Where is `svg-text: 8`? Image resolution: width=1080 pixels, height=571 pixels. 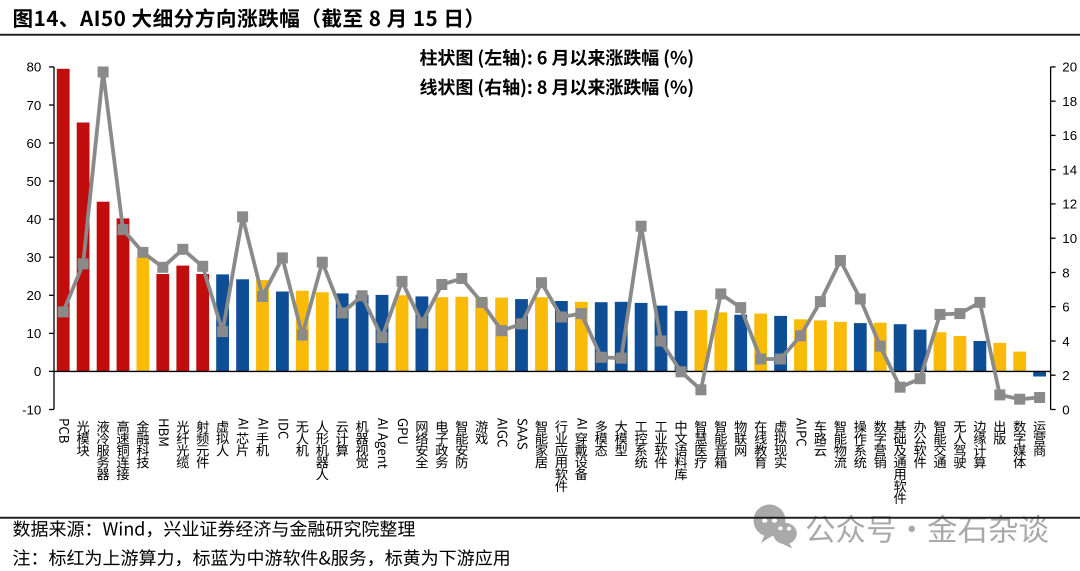 svg-text: 8 is located at coordinates (1065, 272).